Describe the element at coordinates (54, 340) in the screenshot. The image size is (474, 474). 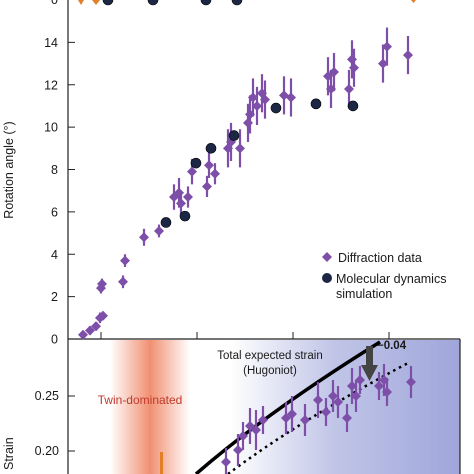
I see `y-tick-label: 0` at that location.